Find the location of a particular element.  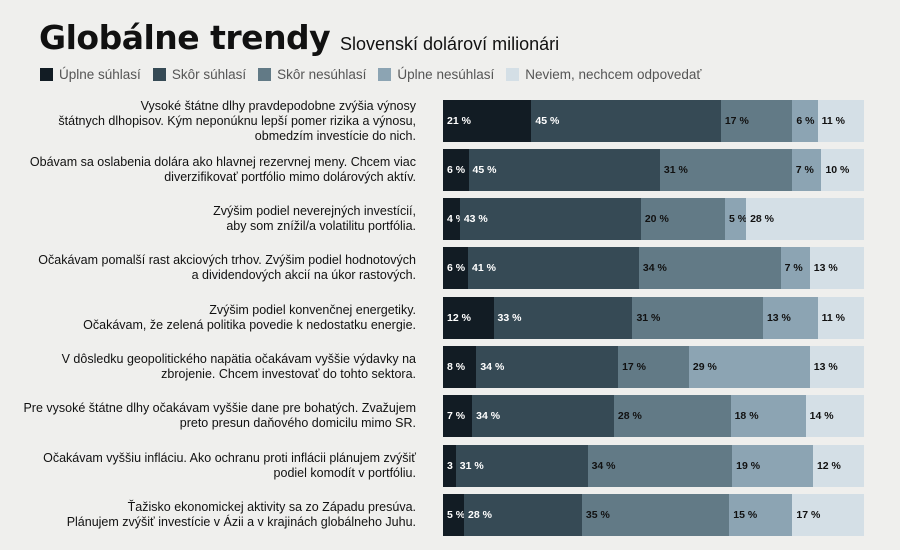

data-label: 19 % is located at coordinates (748, 466).